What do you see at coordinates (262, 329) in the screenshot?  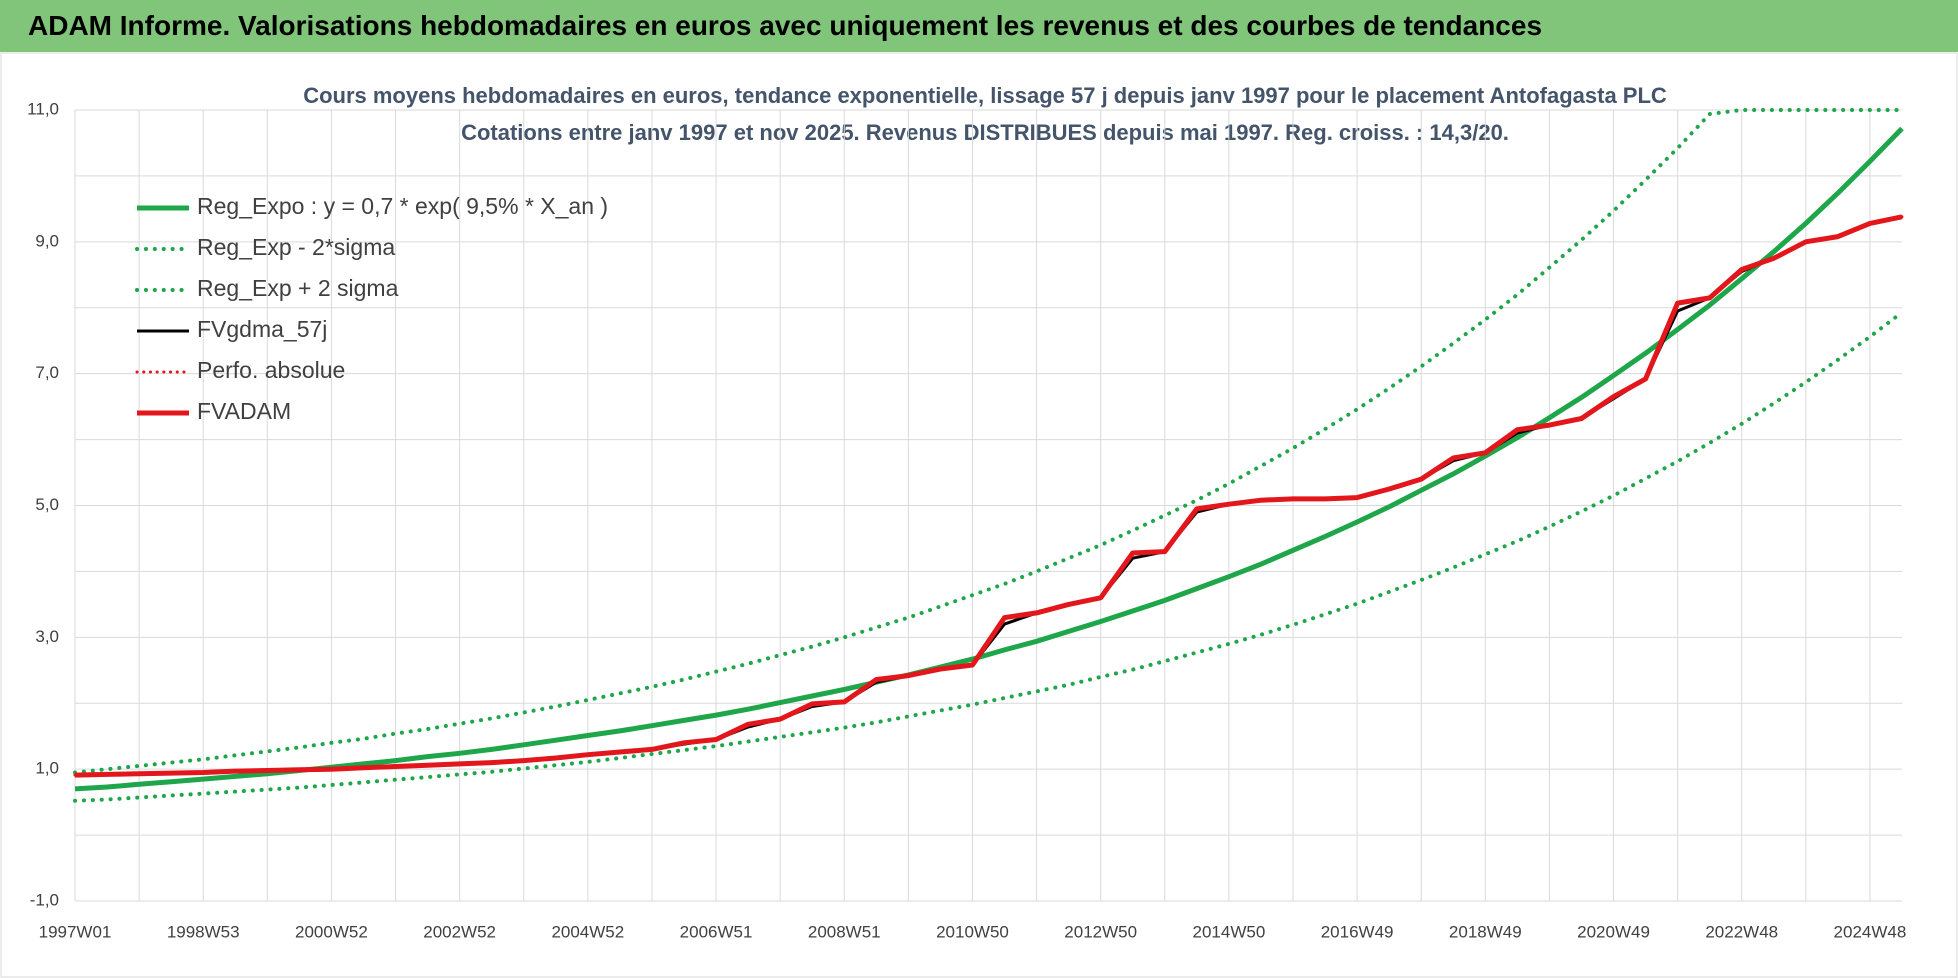 I see `legend-label: FVgdma_57j` at bounding box center [262, 329].